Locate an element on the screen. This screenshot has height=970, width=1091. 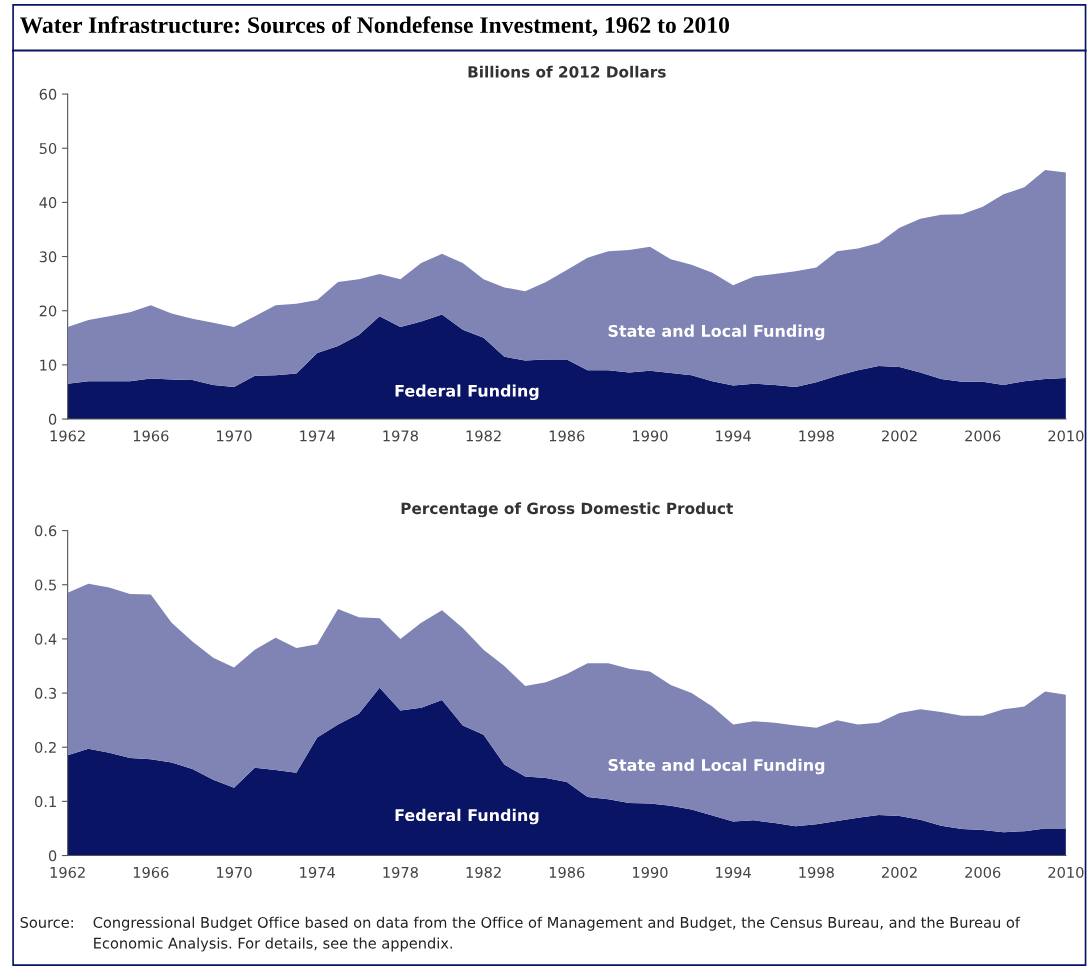
y-tick-label: 0.2 is located at coordinates (45, 747).